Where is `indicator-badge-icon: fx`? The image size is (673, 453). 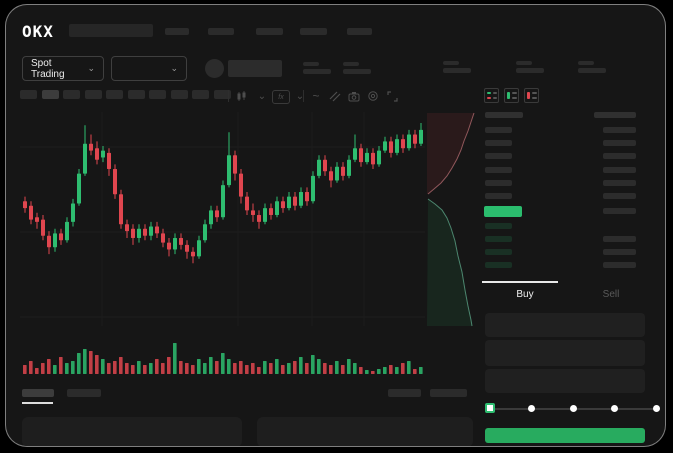
indicator-badge-icon: fx is located at coordinates (281, 97).